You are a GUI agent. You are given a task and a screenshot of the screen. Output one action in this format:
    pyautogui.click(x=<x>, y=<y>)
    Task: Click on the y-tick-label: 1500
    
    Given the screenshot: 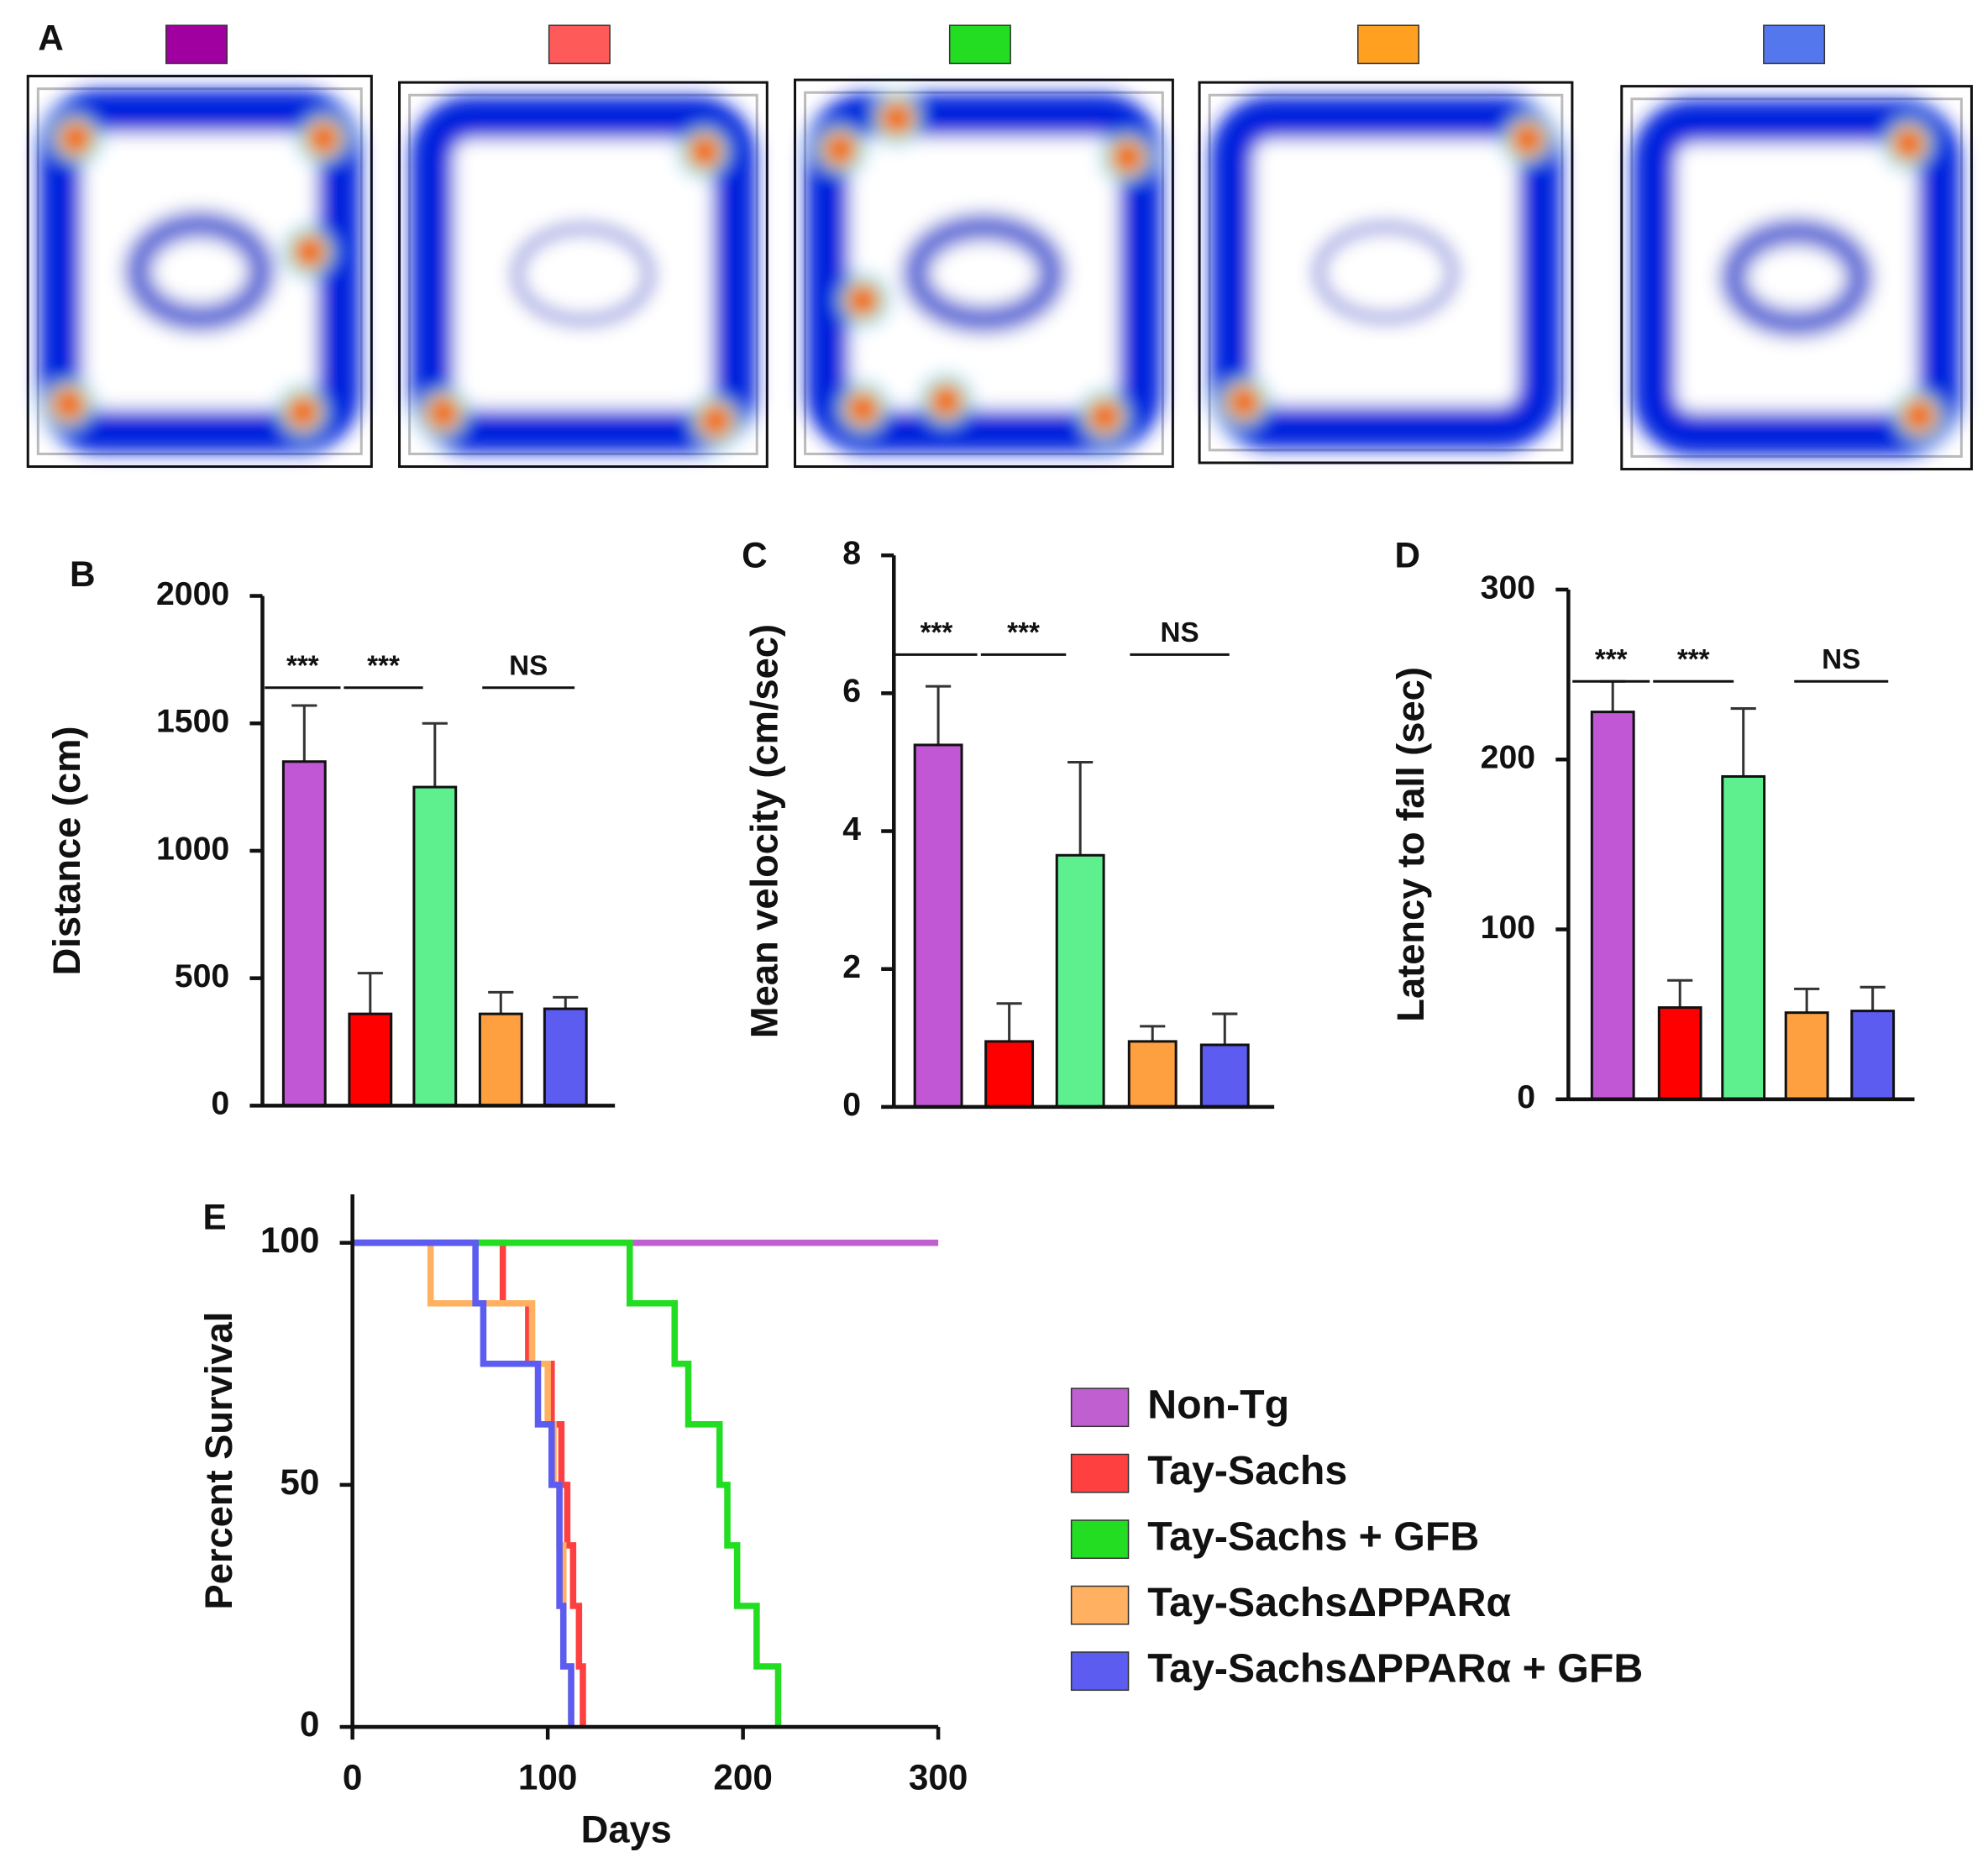 What is the action you would take?
    pyautogui.click(x=192, y=721)
    